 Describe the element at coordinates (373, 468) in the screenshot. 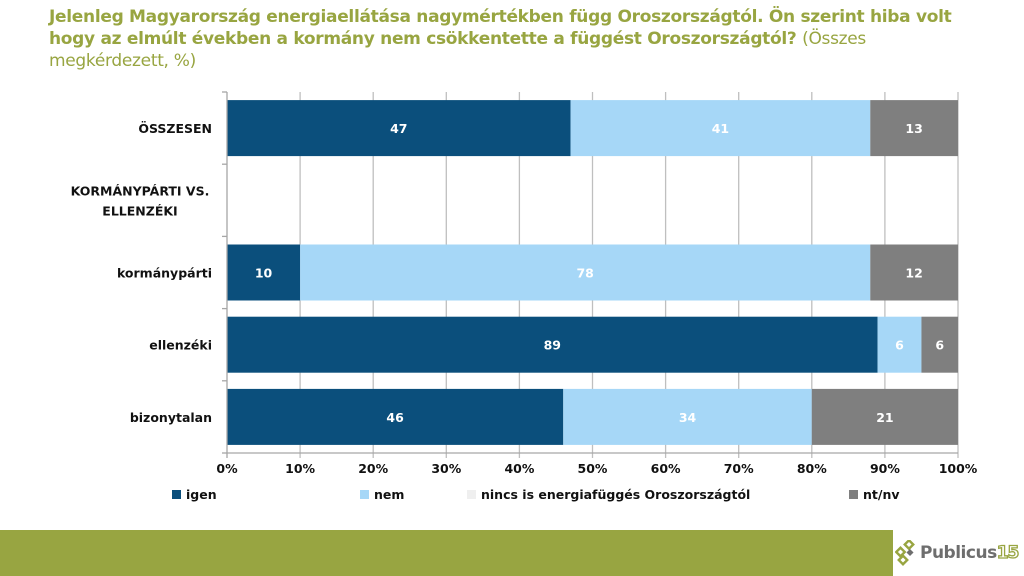

I see `x-tick-label: 20%` at that location.